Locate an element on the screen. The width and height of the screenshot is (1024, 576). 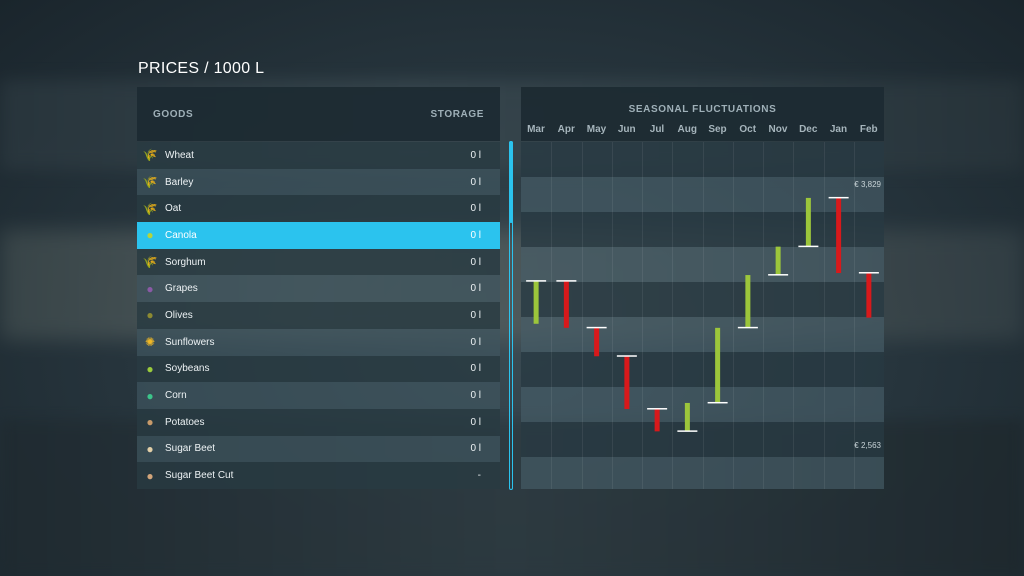
goods-row-grapes: ● Grapes 0 l is located at coordinates (318, 289).